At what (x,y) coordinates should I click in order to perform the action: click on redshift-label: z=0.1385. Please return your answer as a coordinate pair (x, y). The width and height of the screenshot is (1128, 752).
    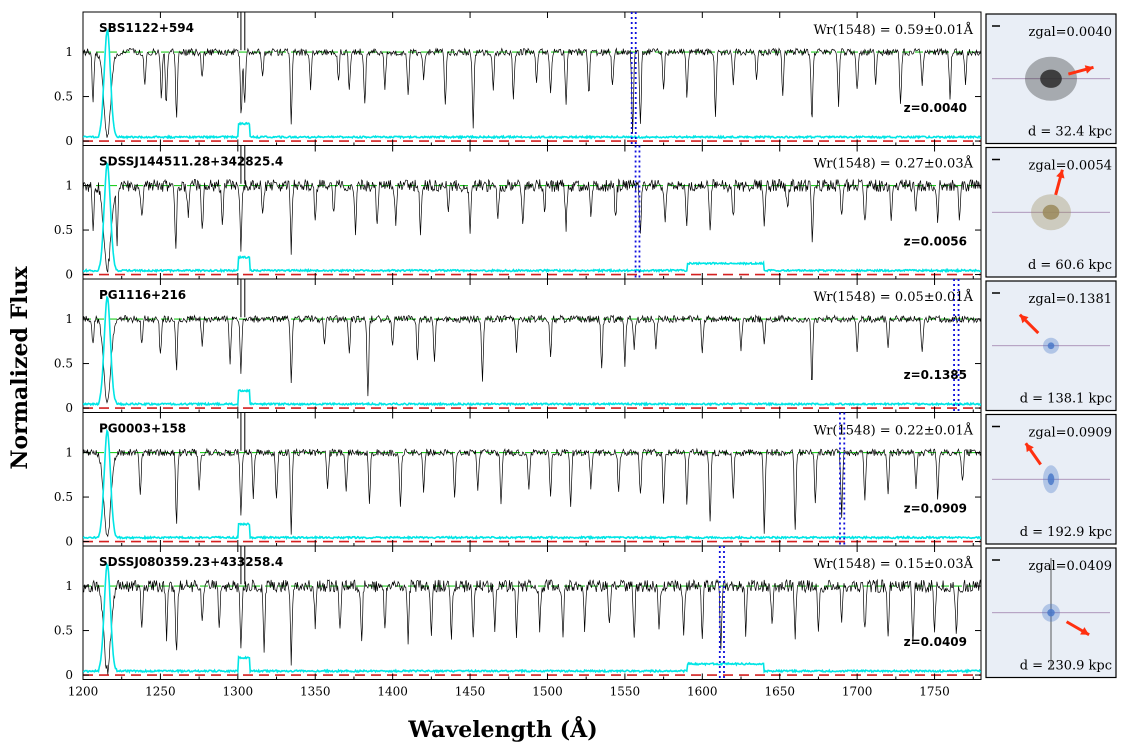
    Looking at the image, I should click on (935, 375).